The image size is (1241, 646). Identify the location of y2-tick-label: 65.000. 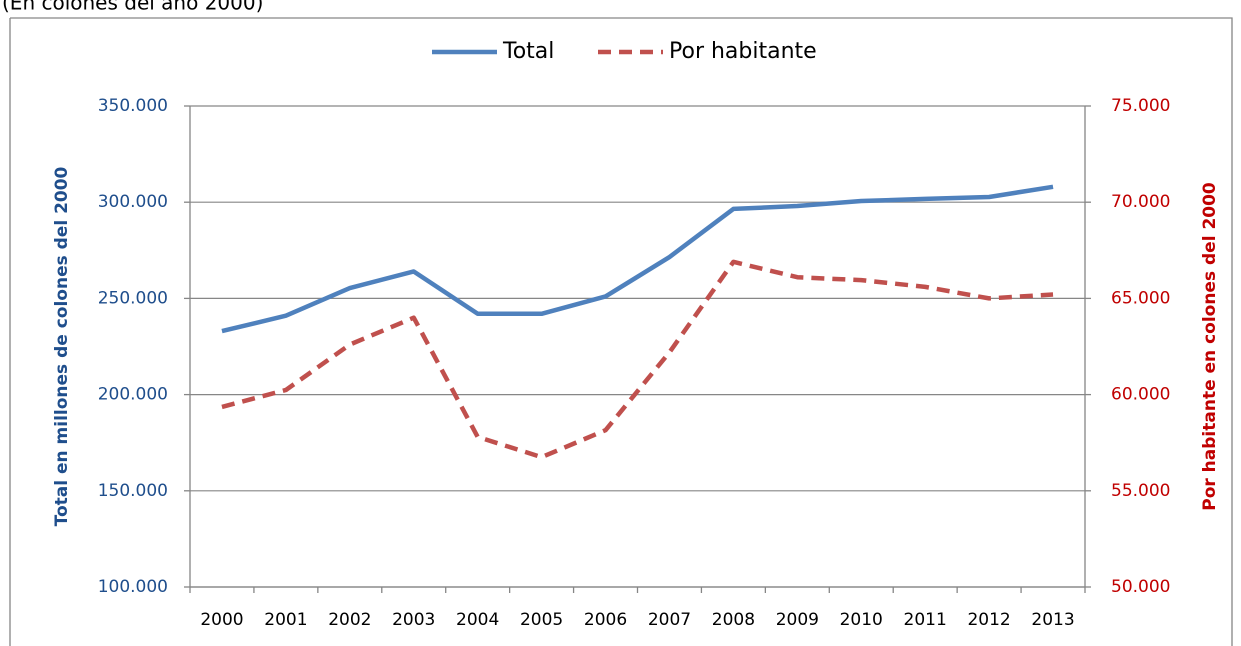
(1140, 298).